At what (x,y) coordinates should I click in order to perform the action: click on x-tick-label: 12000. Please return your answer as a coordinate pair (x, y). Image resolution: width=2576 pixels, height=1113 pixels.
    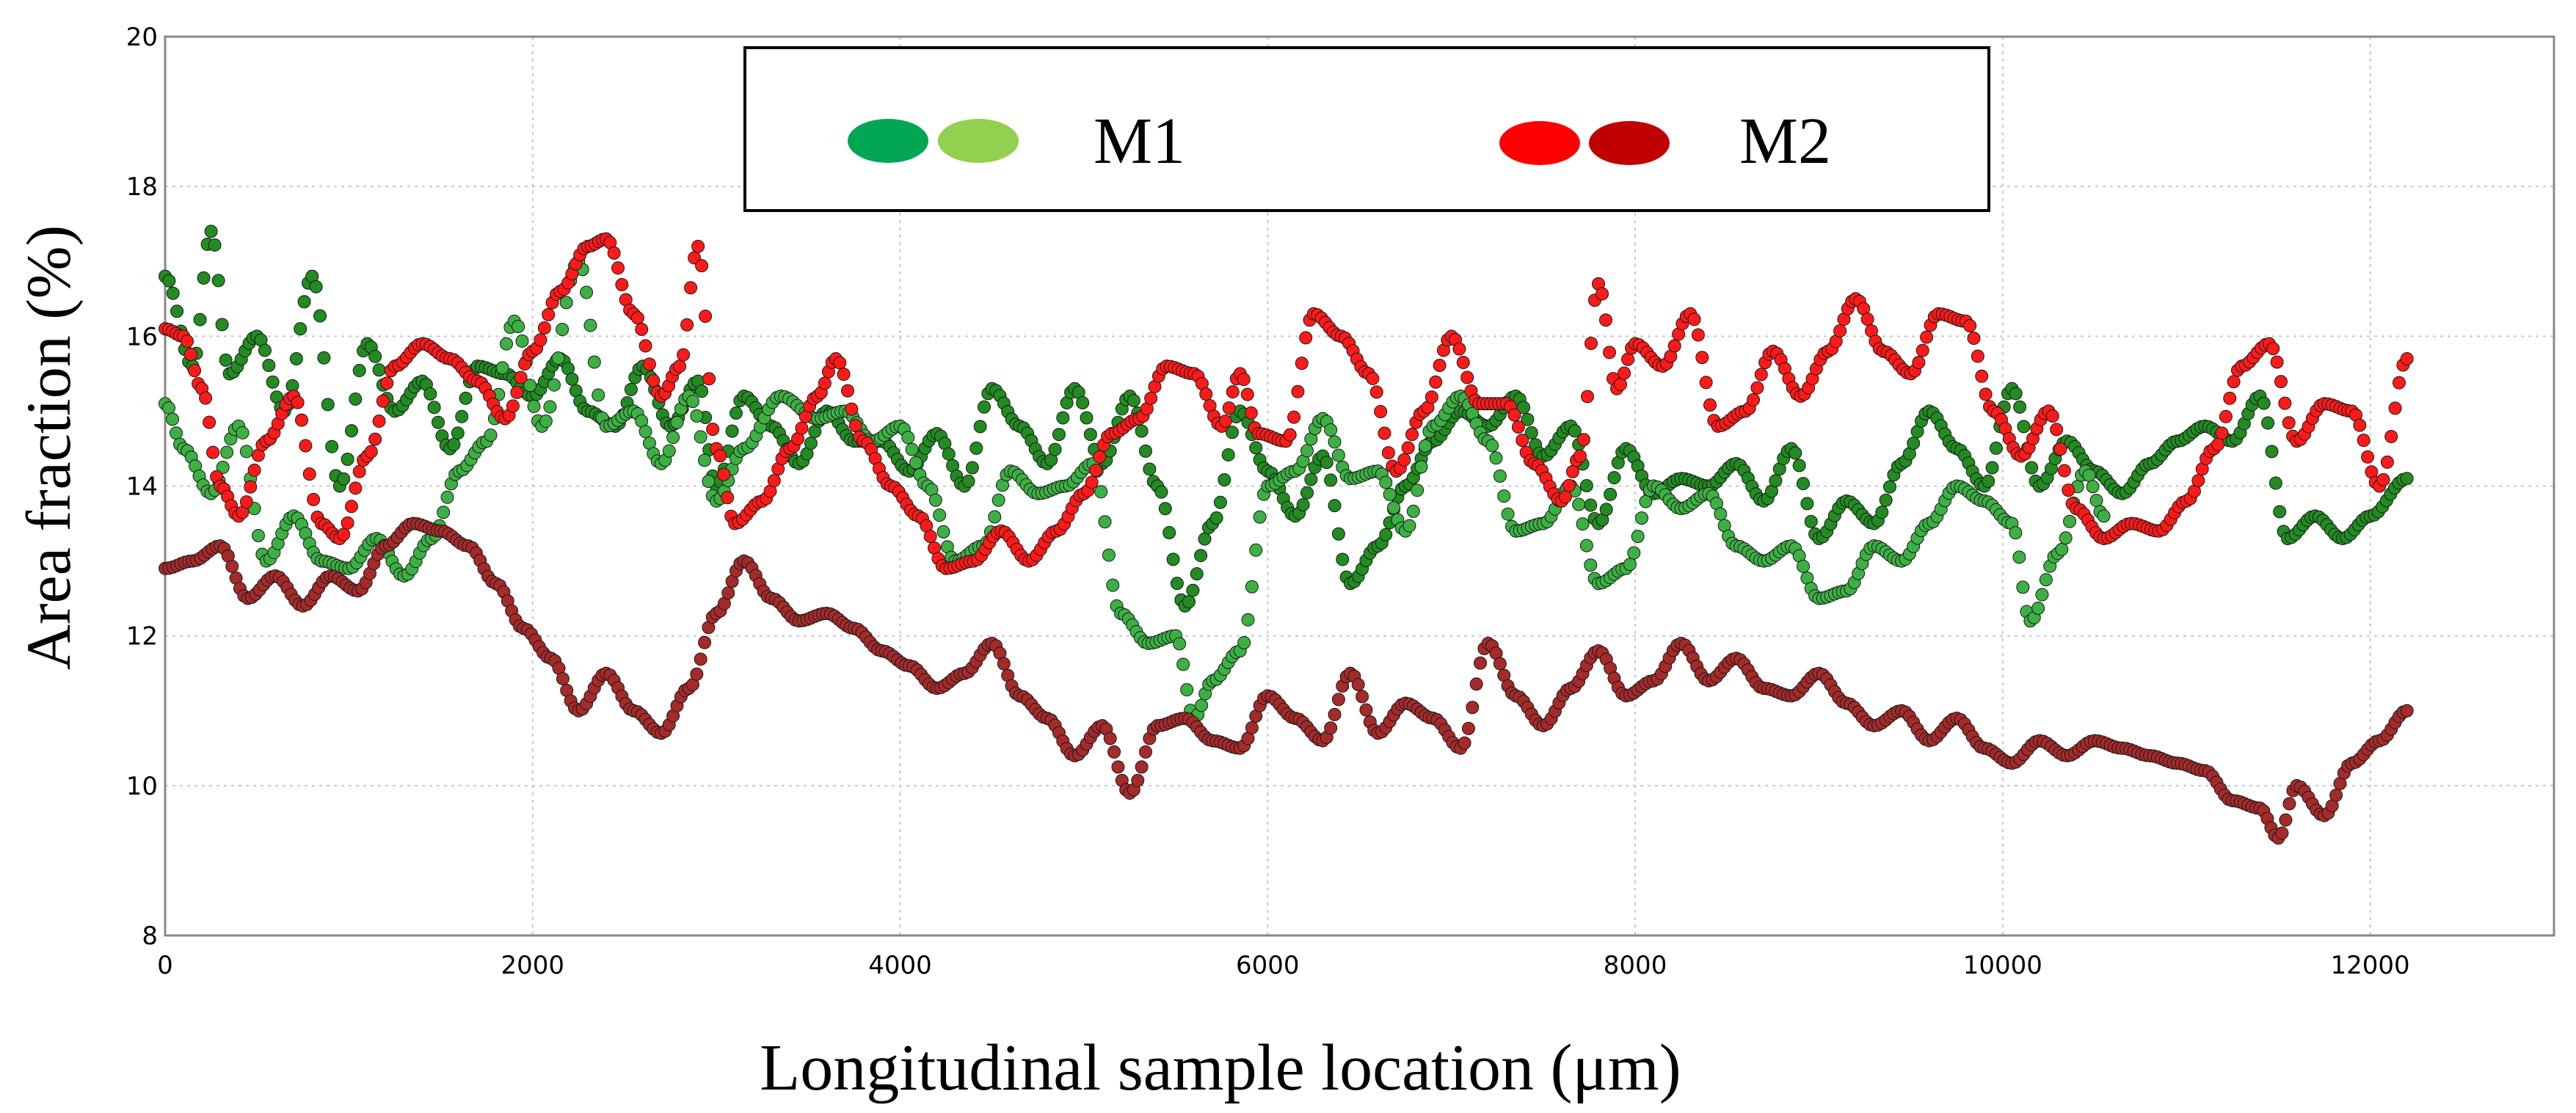
    Looking at the image, I should click on (2370, 966).